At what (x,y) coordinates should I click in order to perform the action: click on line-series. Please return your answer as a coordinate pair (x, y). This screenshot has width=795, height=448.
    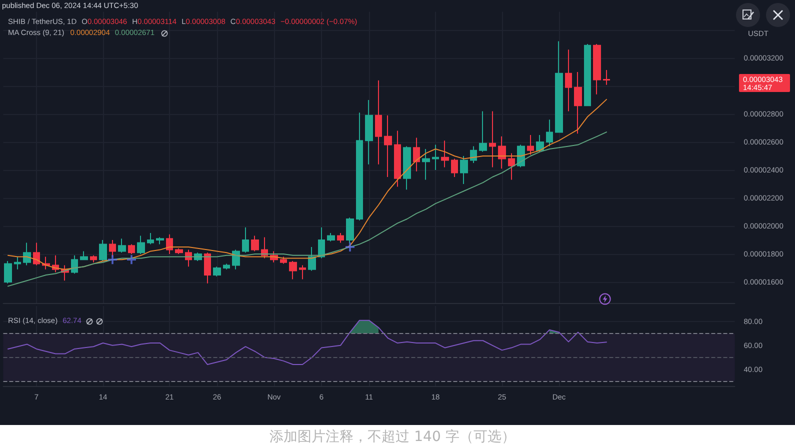
    Looking at the image, I should click on (307, 343).